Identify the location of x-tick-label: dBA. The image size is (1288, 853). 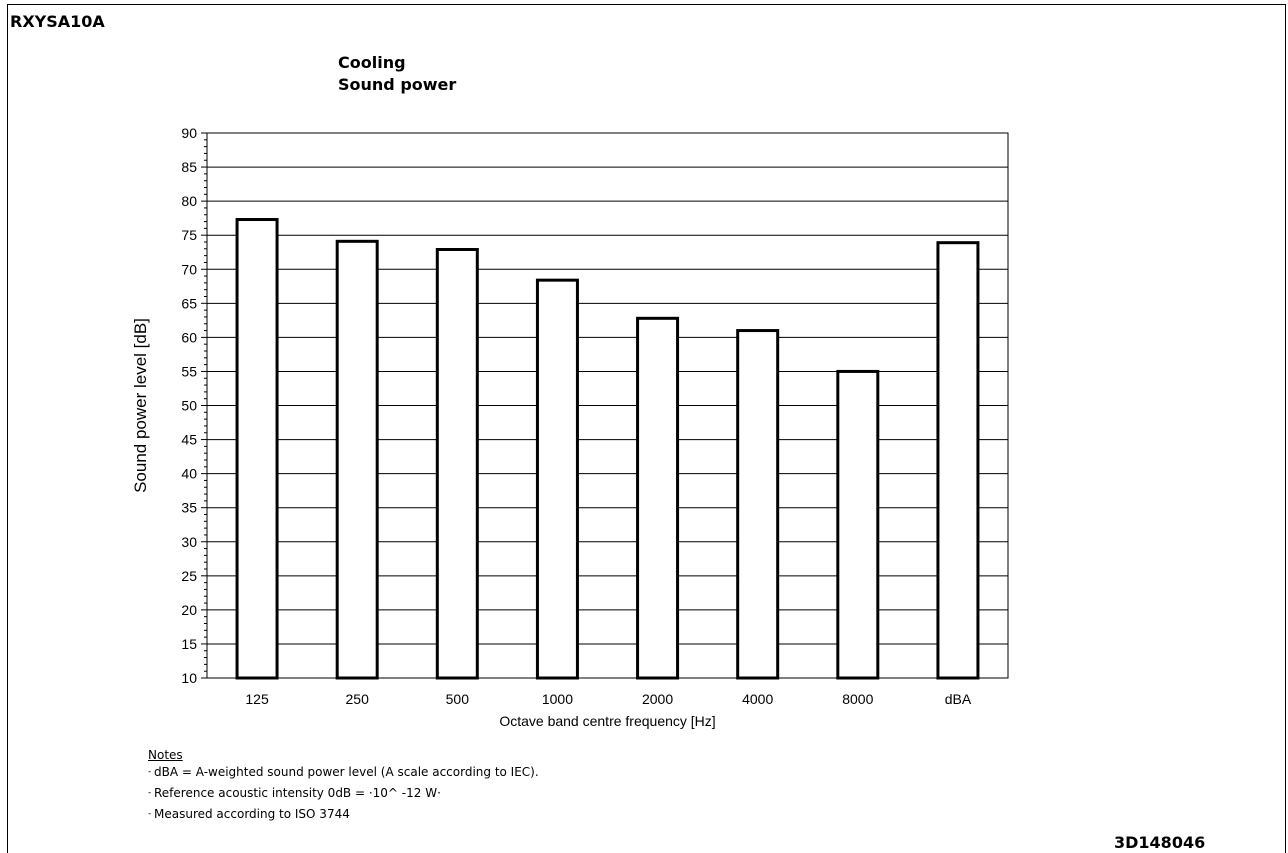
(958, 699).